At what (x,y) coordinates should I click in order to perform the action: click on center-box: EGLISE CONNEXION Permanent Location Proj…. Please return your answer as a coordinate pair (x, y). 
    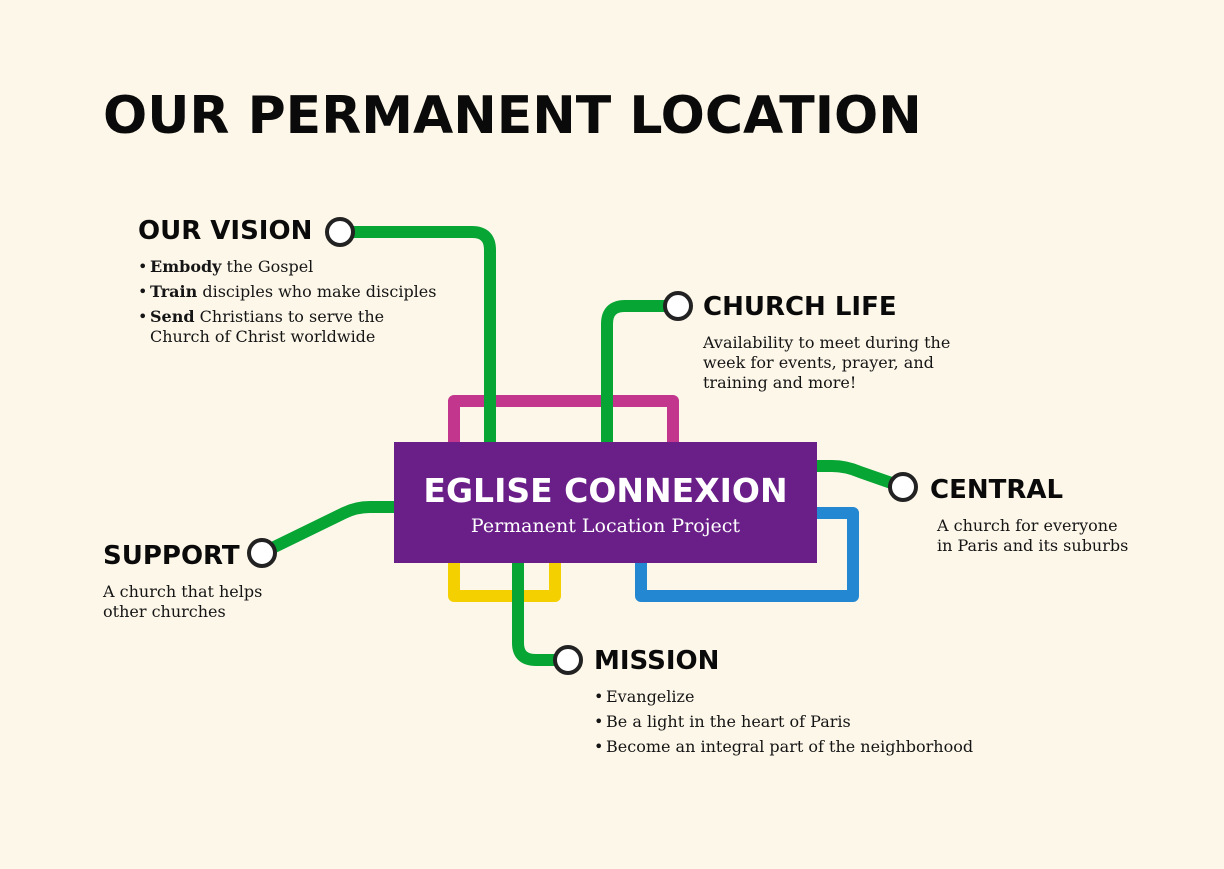
    Looking at the image, I should click on (605, 502).